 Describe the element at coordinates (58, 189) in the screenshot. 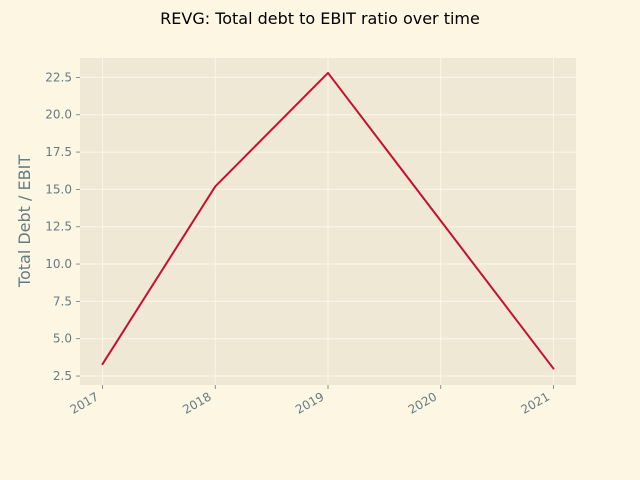

I see `y-tick-label: 15.0` at that location.